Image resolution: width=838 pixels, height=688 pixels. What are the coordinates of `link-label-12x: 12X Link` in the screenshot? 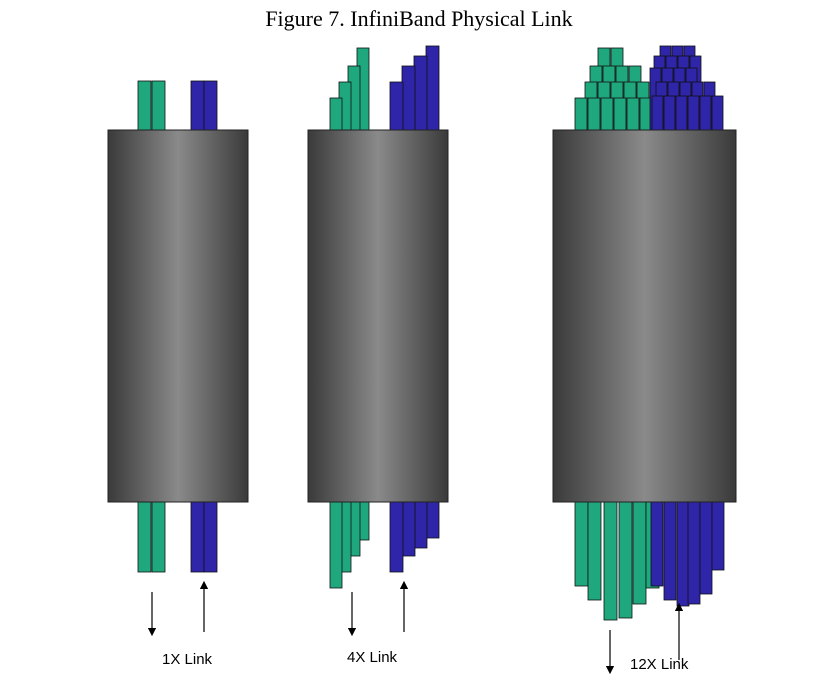 It's located at (659, 664).